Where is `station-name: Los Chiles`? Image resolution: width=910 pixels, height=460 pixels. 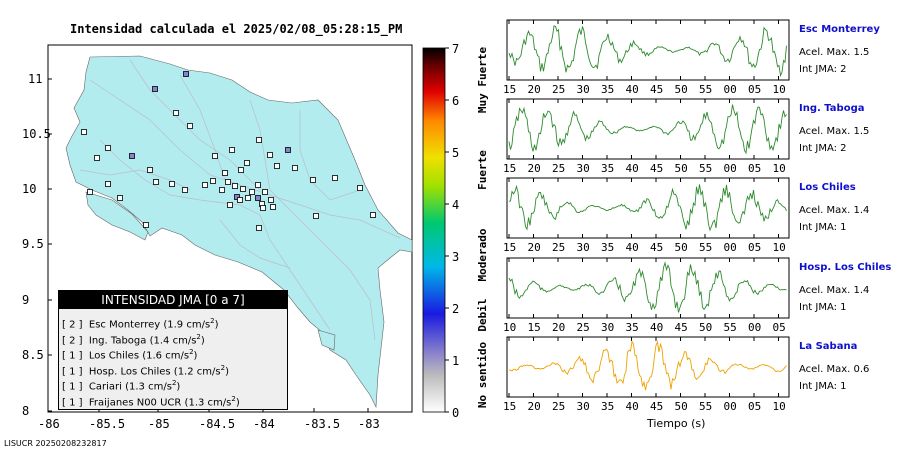 station-name: Los Chiles is located at coordinates (827, 187).